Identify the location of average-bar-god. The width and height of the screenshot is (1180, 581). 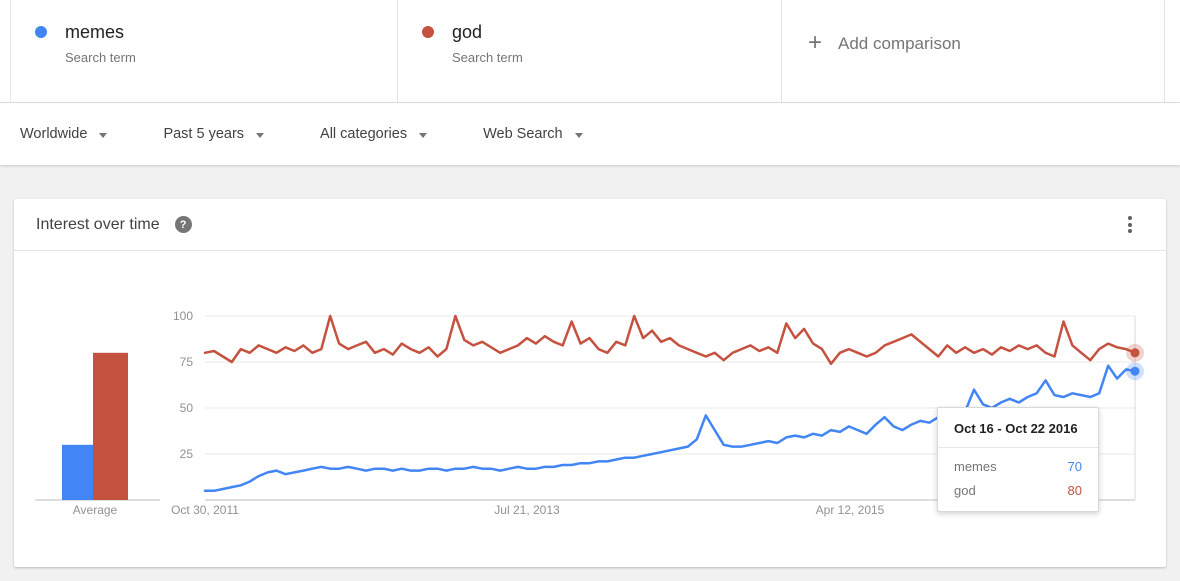
(110, 426).